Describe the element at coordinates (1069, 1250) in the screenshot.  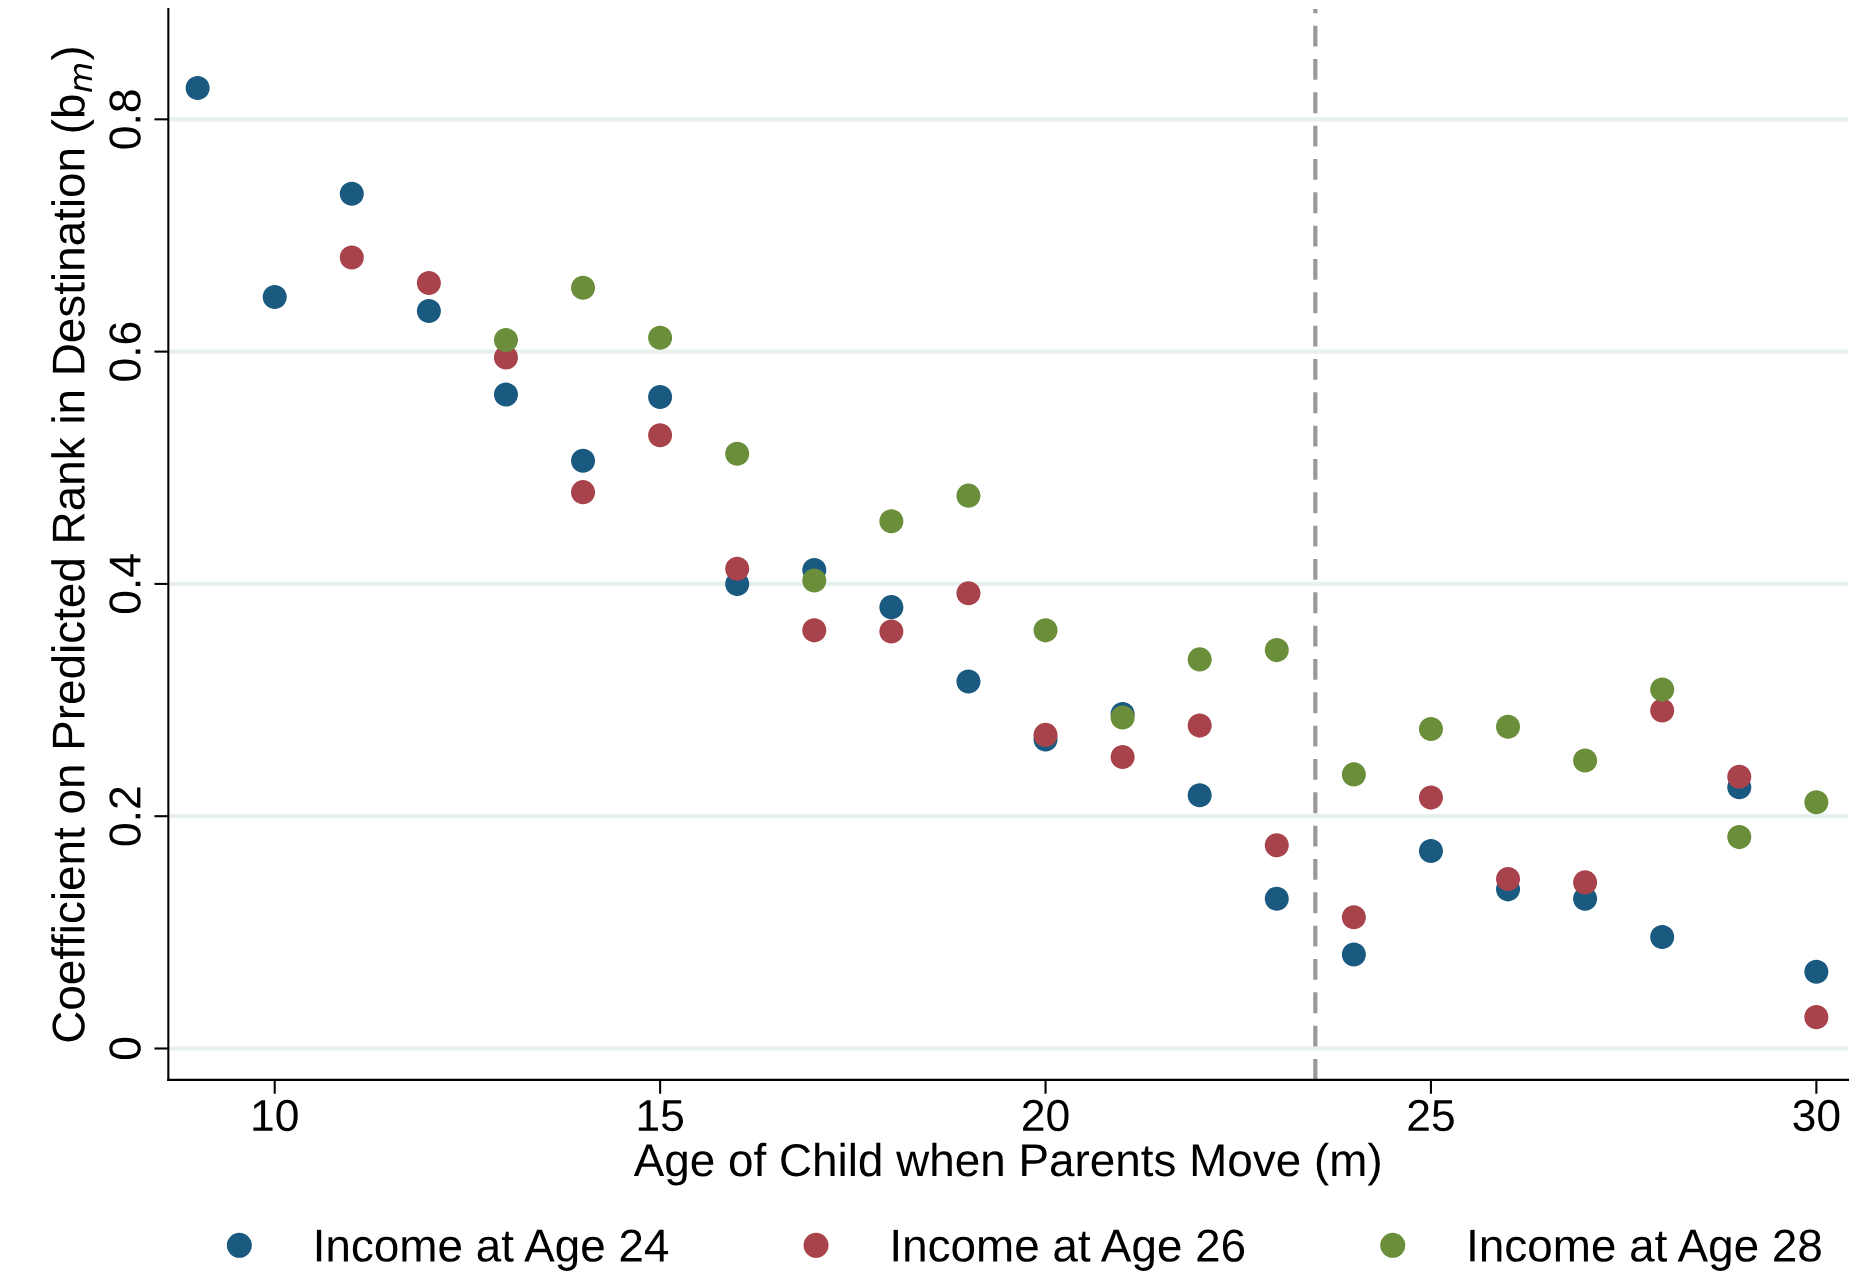
I see `legend-label: Income at Age 26` at that location.